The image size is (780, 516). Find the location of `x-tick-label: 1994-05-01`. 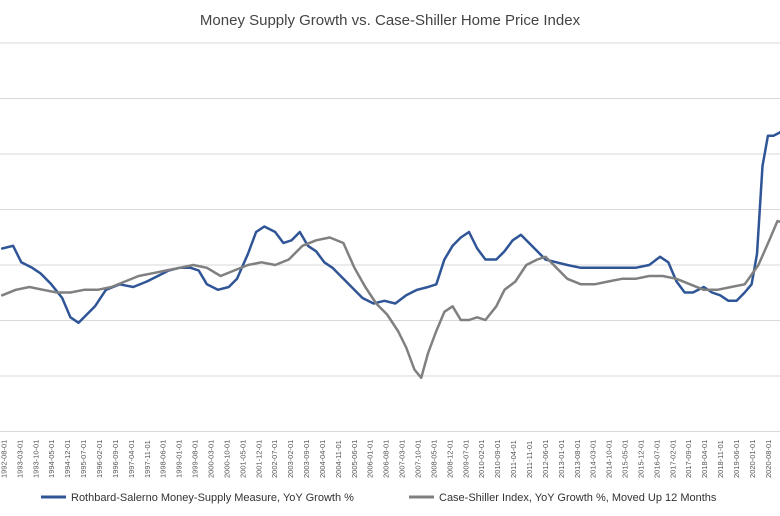

x-tick-label: 1994-05-01 is located at coordinates (51, 459).